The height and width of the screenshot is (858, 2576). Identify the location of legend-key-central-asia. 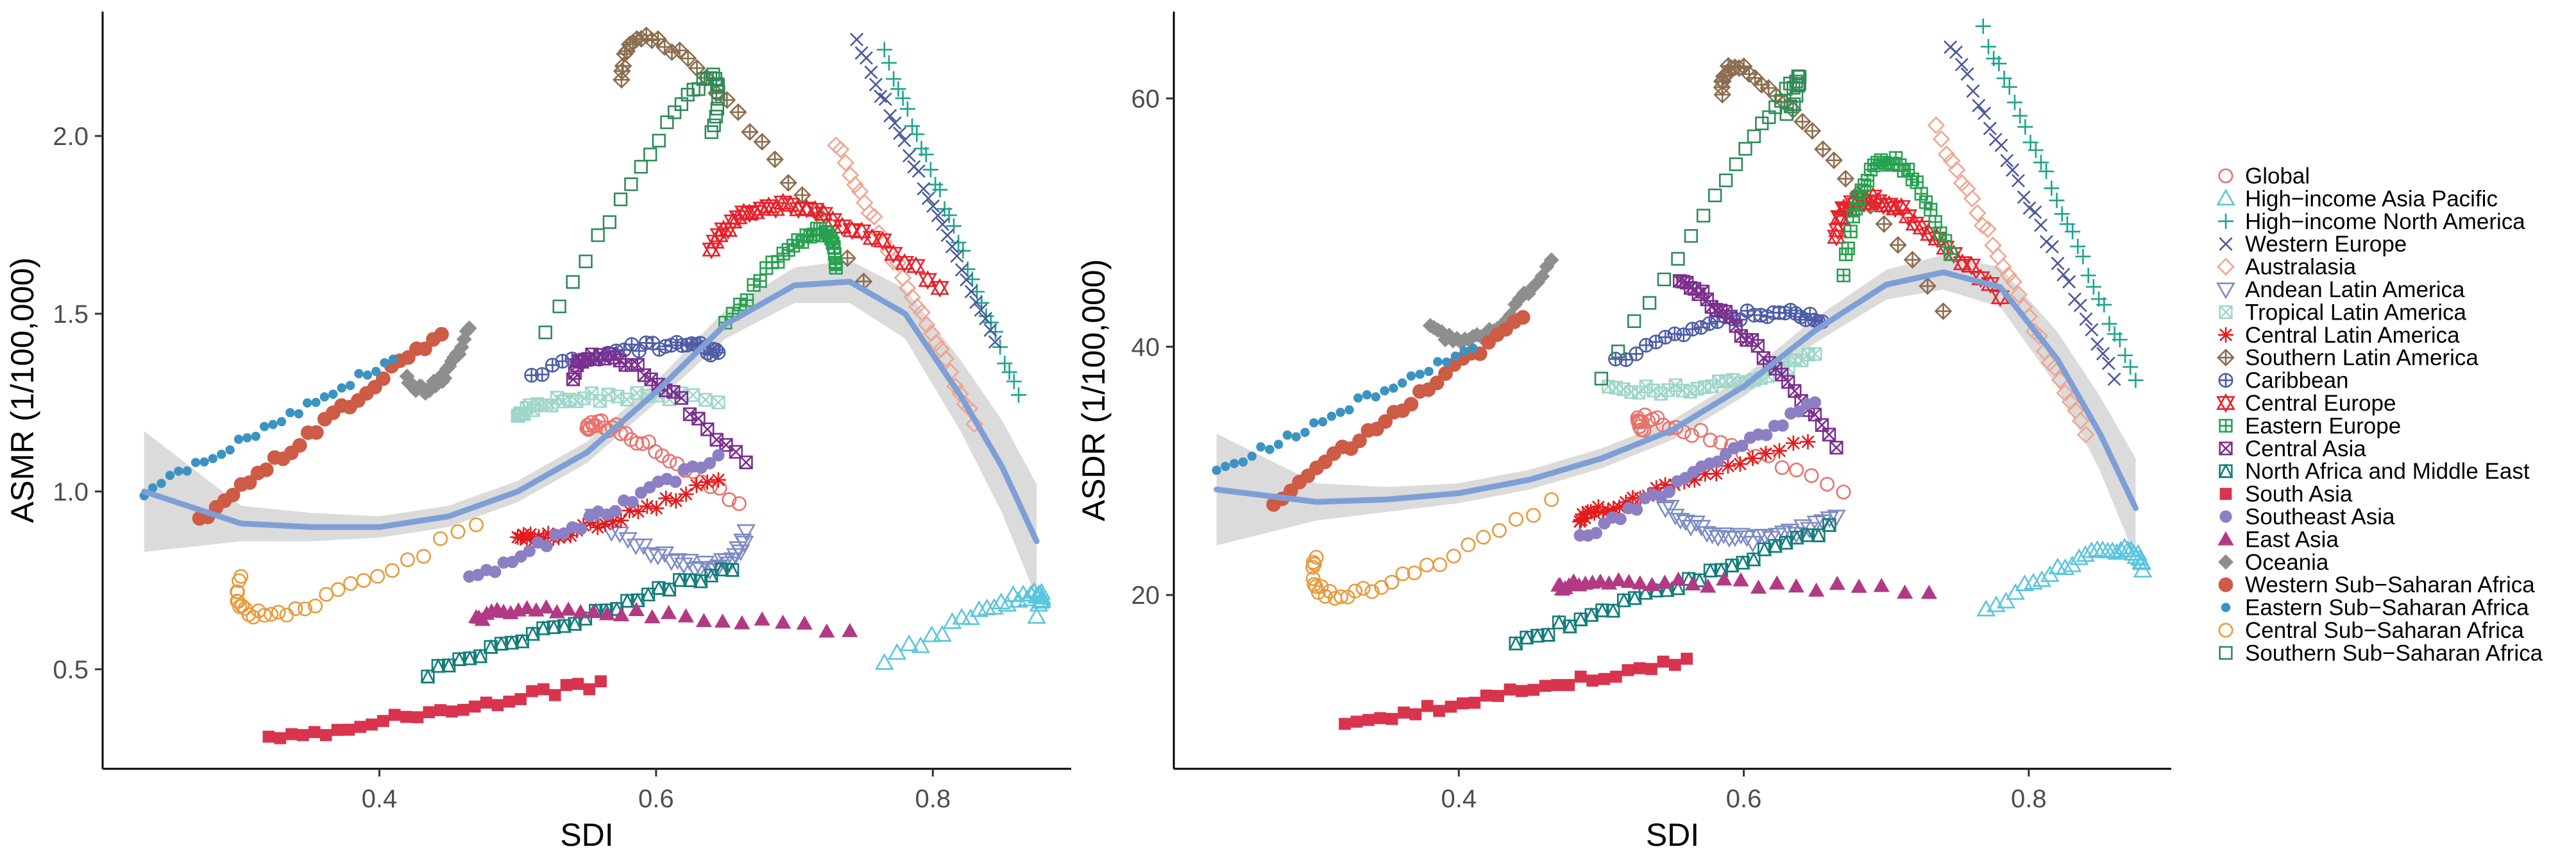
(2226, 449).